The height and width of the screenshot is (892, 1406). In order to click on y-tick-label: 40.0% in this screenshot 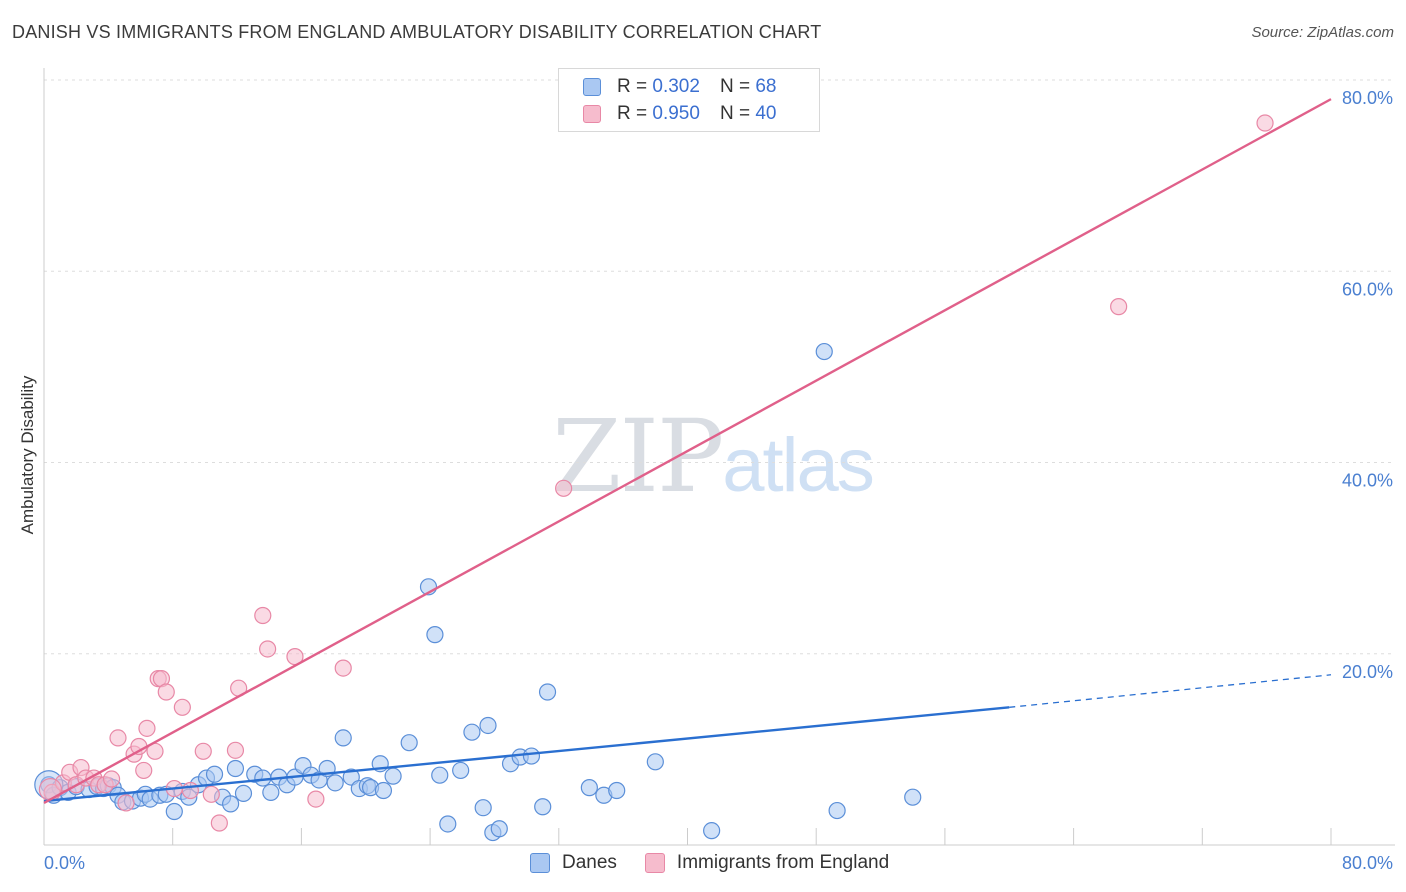, I will do `click(1367, 481)`.